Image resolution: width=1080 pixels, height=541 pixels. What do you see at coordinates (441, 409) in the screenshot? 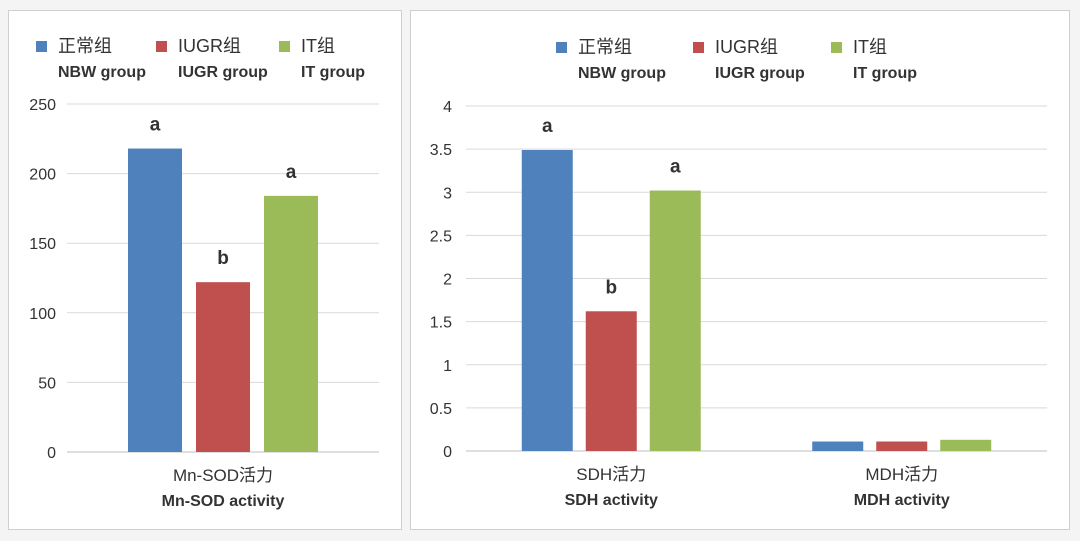
I see `y-tick-label: 0.5` at bounding box center [441, 409].